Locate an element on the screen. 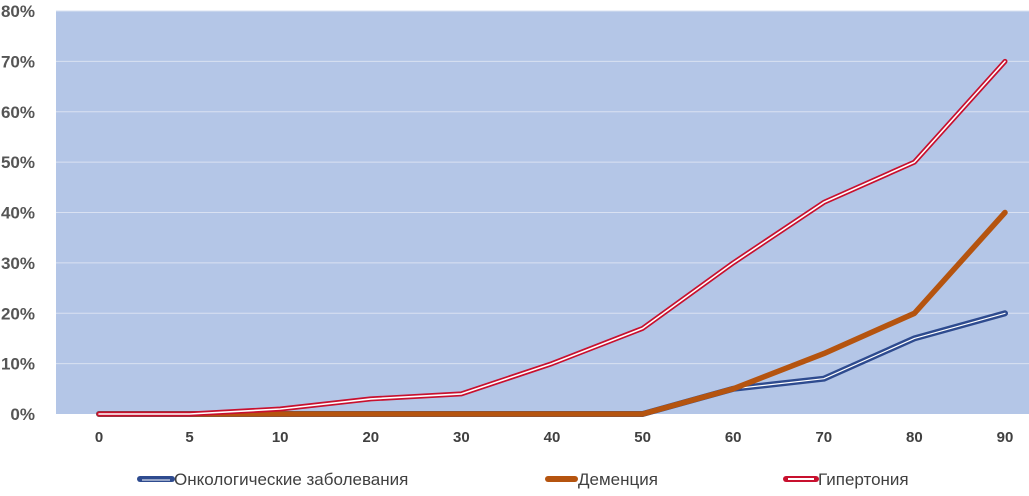 The image size is (1029, 496). legend-item-dementia: Деменция is located at coordinates (601, 479).